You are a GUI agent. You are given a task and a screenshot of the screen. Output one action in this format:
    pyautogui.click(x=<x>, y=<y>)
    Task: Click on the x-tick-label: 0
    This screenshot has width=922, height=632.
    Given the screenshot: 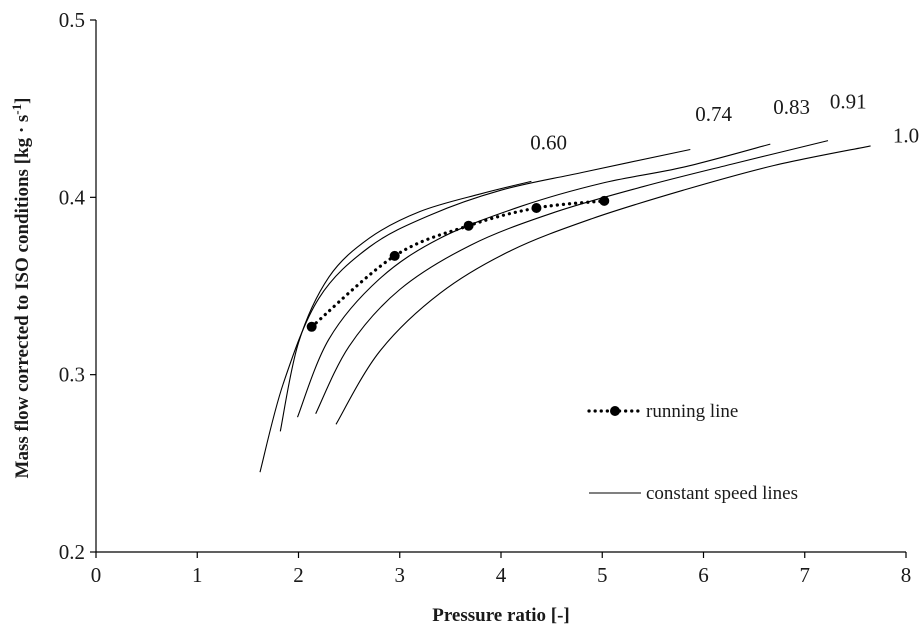 What is the action you would take?
    pyautogui.click(x=96, y=575)
    